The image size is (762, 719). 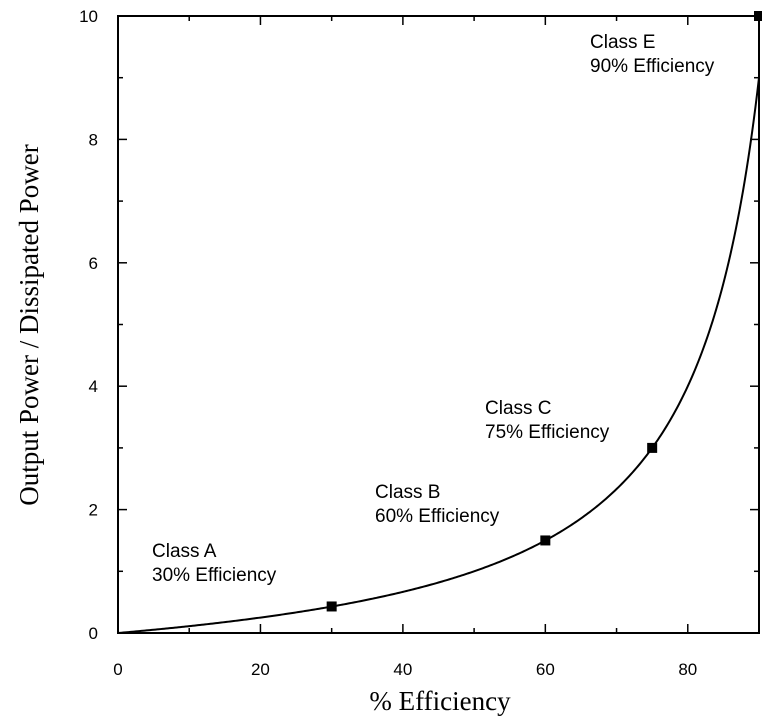 I want to click on class-efficiency-label: 60% Efficiency, so click(x=437, y=516).